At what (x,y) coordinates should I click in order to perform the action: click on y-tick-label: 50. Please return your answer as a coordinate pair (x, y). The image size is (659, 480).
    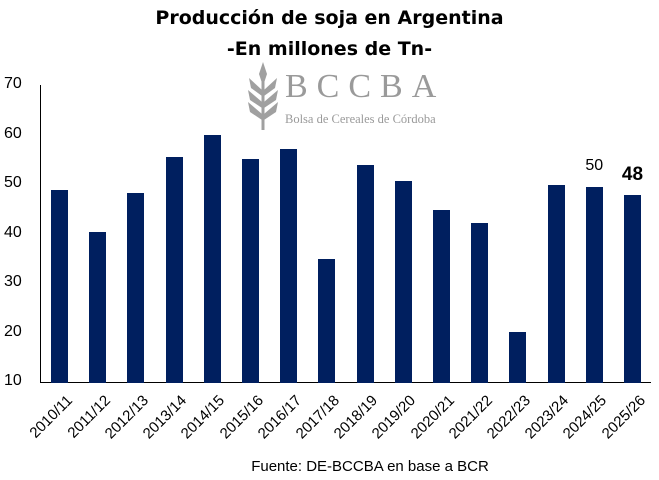
    Looking at the image, I should click on (13, 182).